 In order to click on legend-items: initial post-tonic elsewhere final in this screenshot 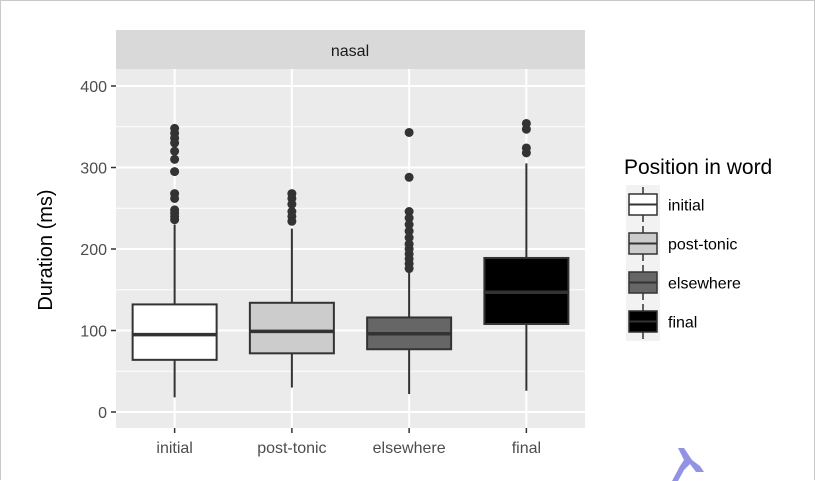, I will do `click(683, 263)`.